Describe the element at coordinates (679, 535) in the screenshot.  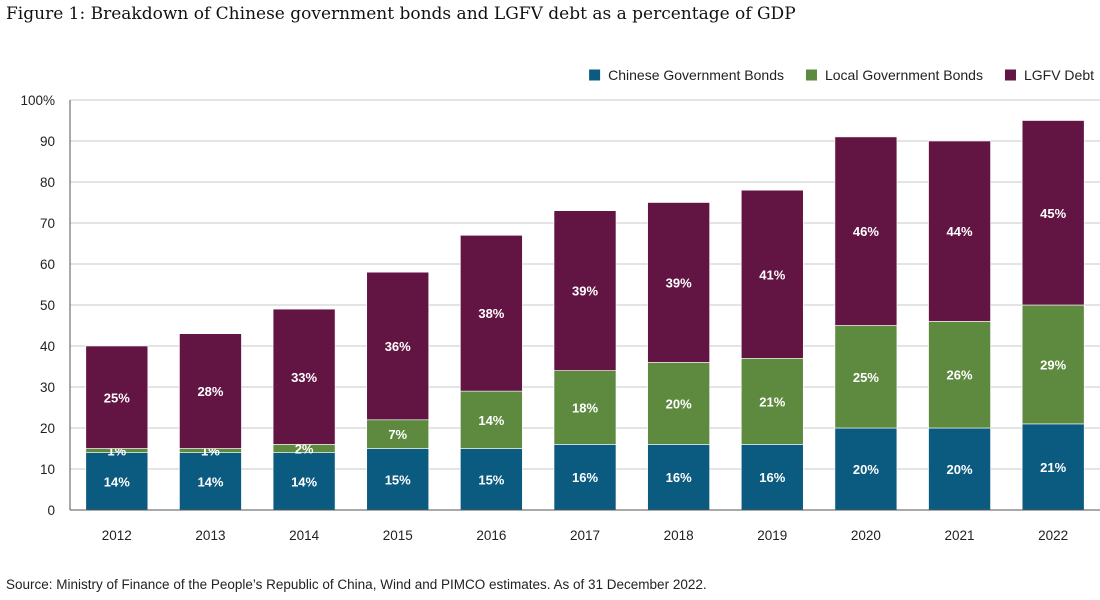
I see `x-tick-label: 2018` at that location.